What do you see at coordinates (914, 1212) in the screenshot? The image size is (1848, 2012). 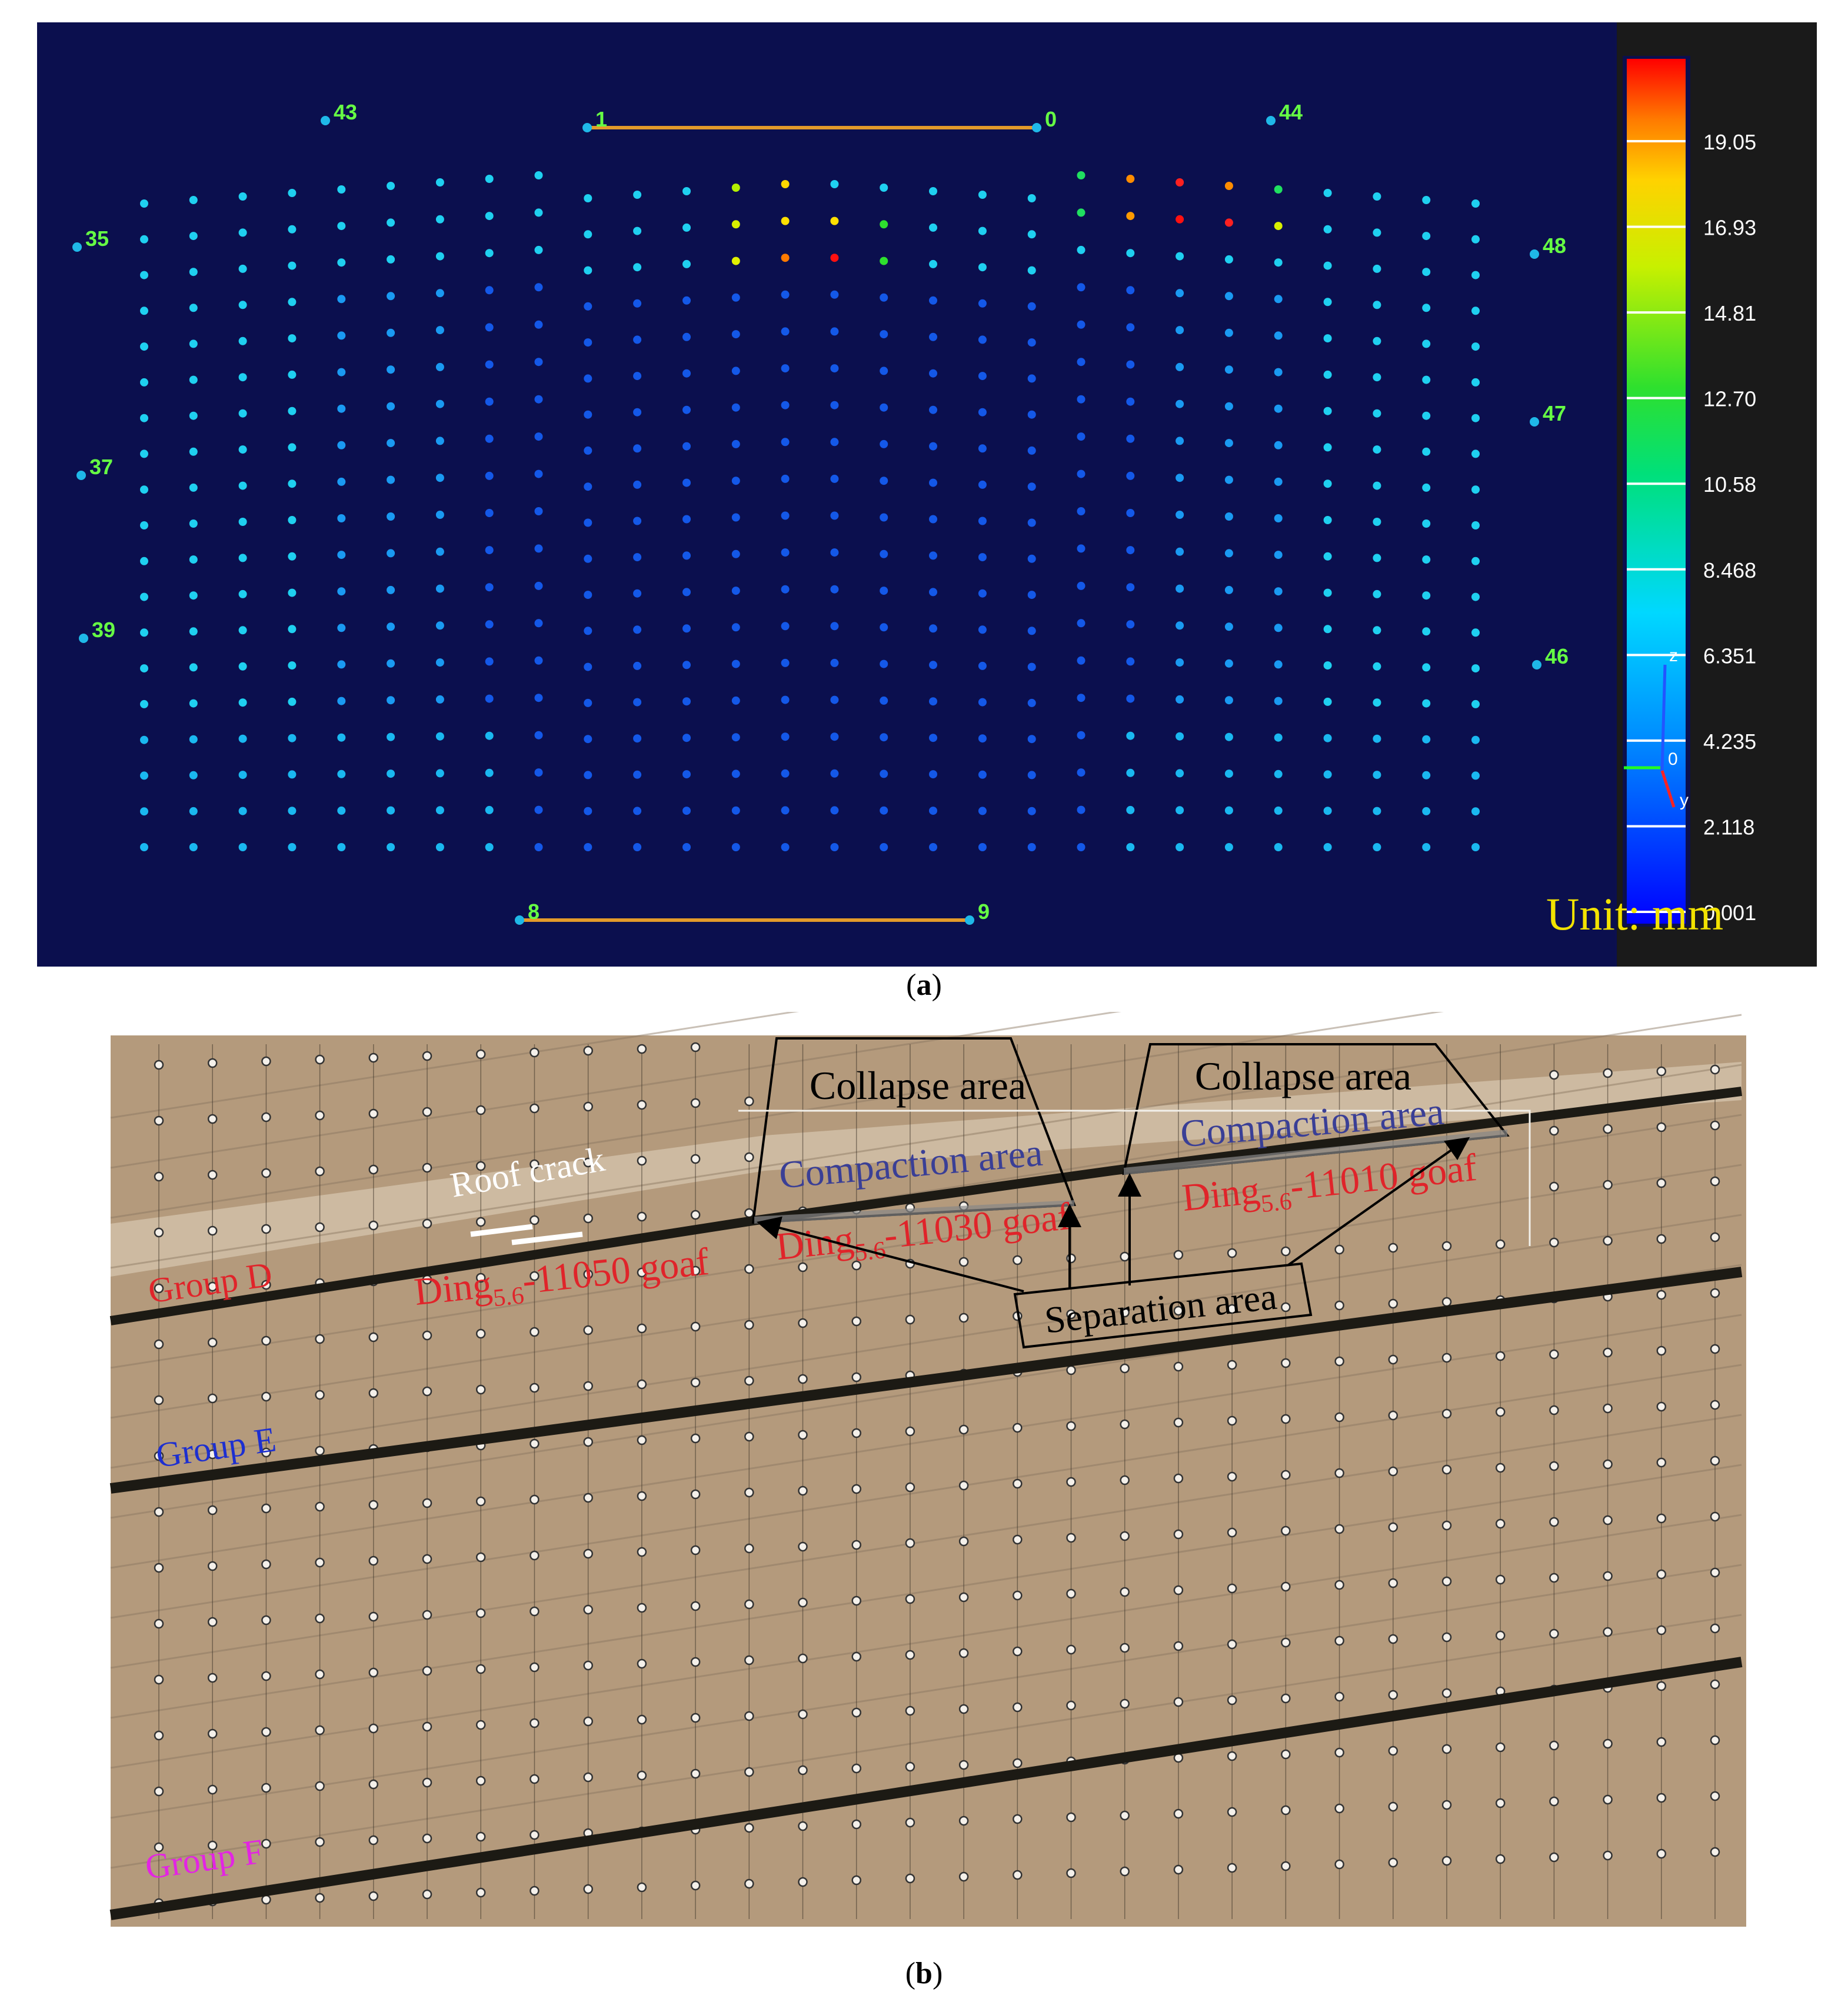 I see `compaction-area-left-fill` at bounding box center [914, 1212].